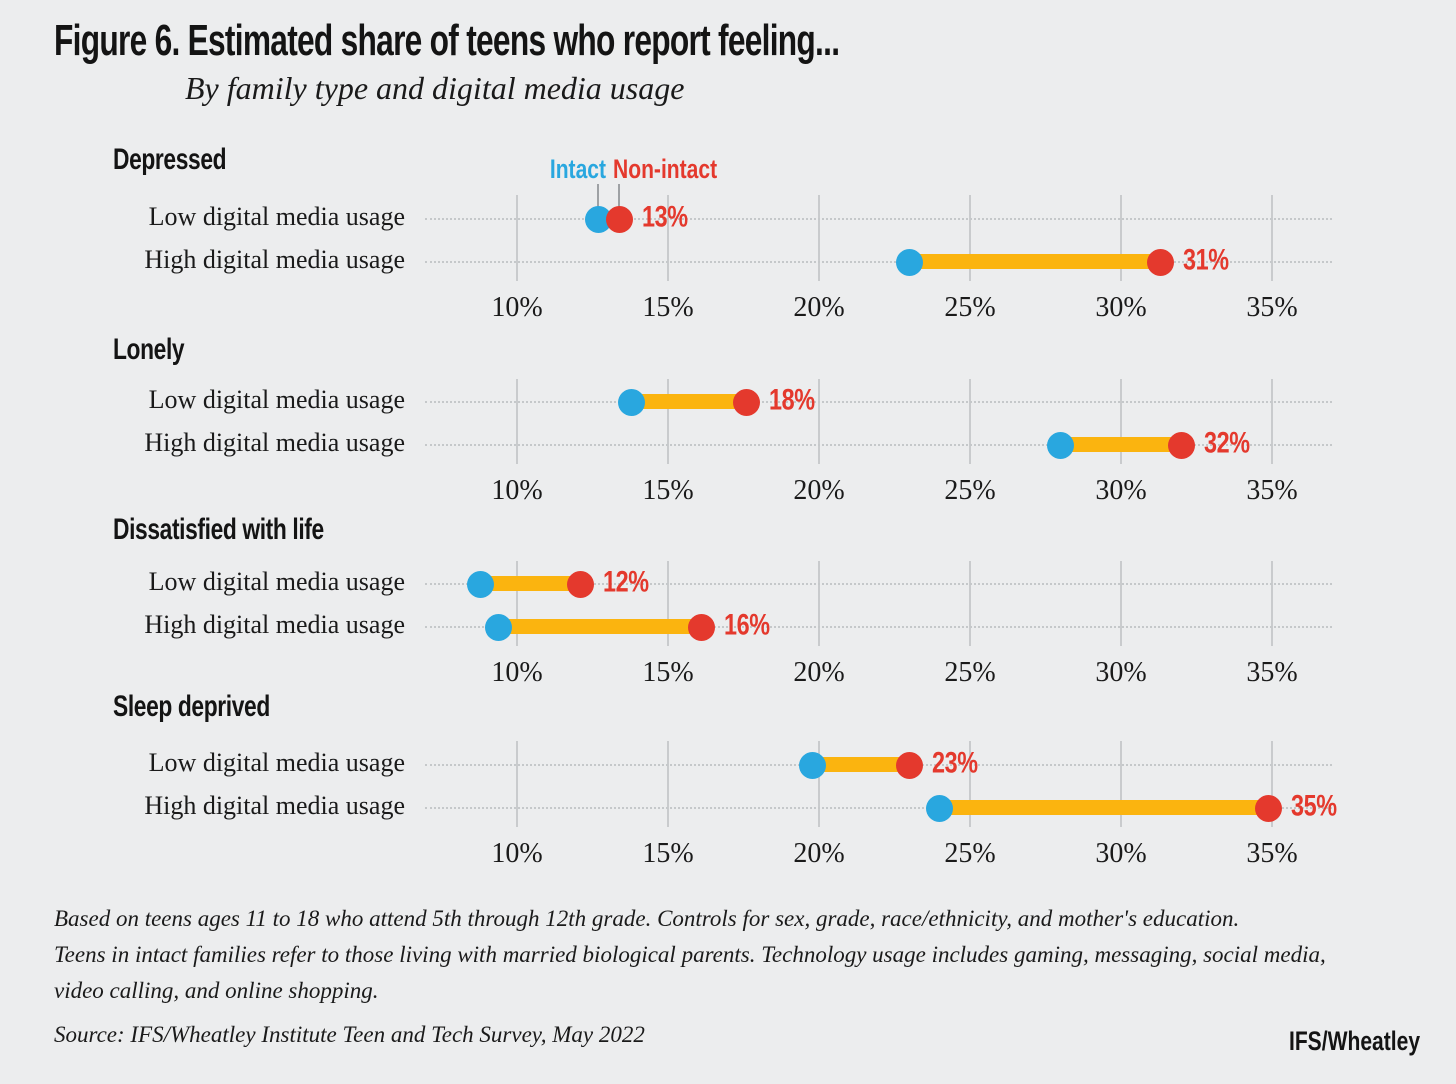 This screenshot has height=1084, width=1456. I want to click on panel-title: Dissatisfied with life, so click(218, 529).